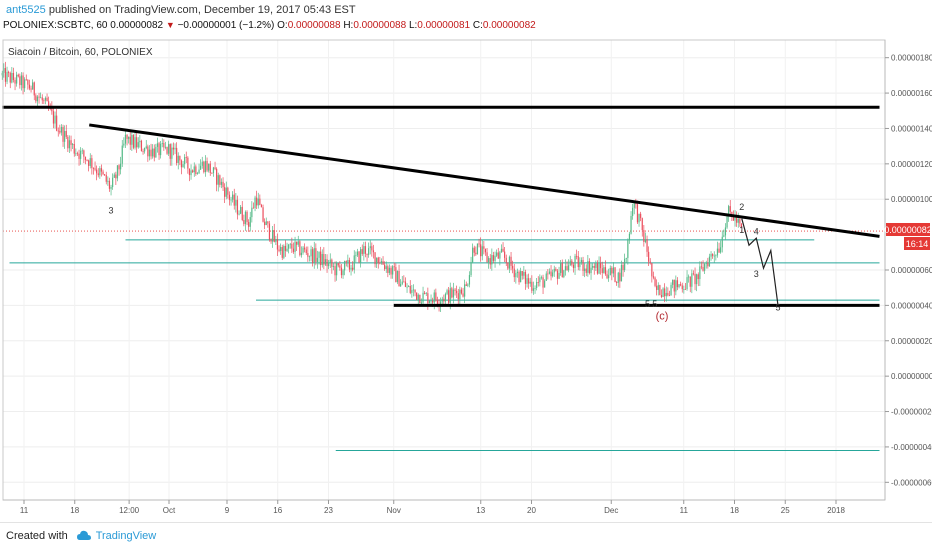  What do you see at coordinates (380, 25) in the screenshot?
I see `high-value: 0.00000088` at bounding box center [380, 25].